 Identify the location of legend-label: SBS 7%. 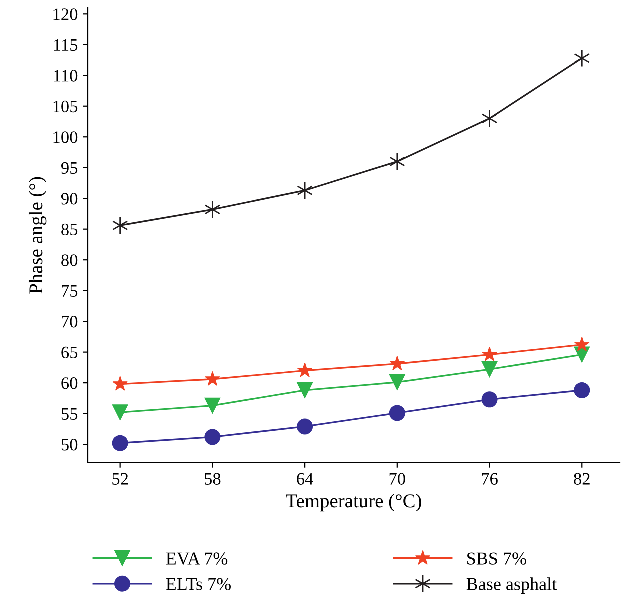
(497, 558).